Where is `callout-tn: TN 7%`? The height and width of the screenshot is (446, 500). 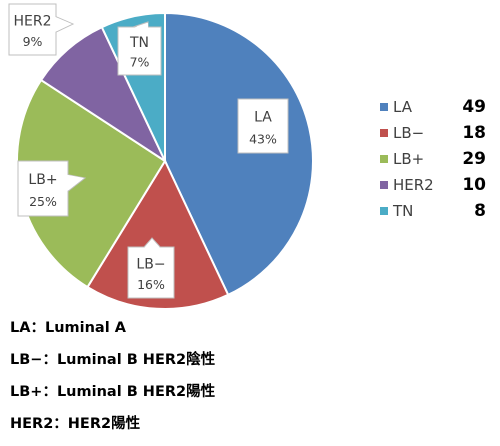
callout-tn: TN 7% is located at coordinates (139, 48).